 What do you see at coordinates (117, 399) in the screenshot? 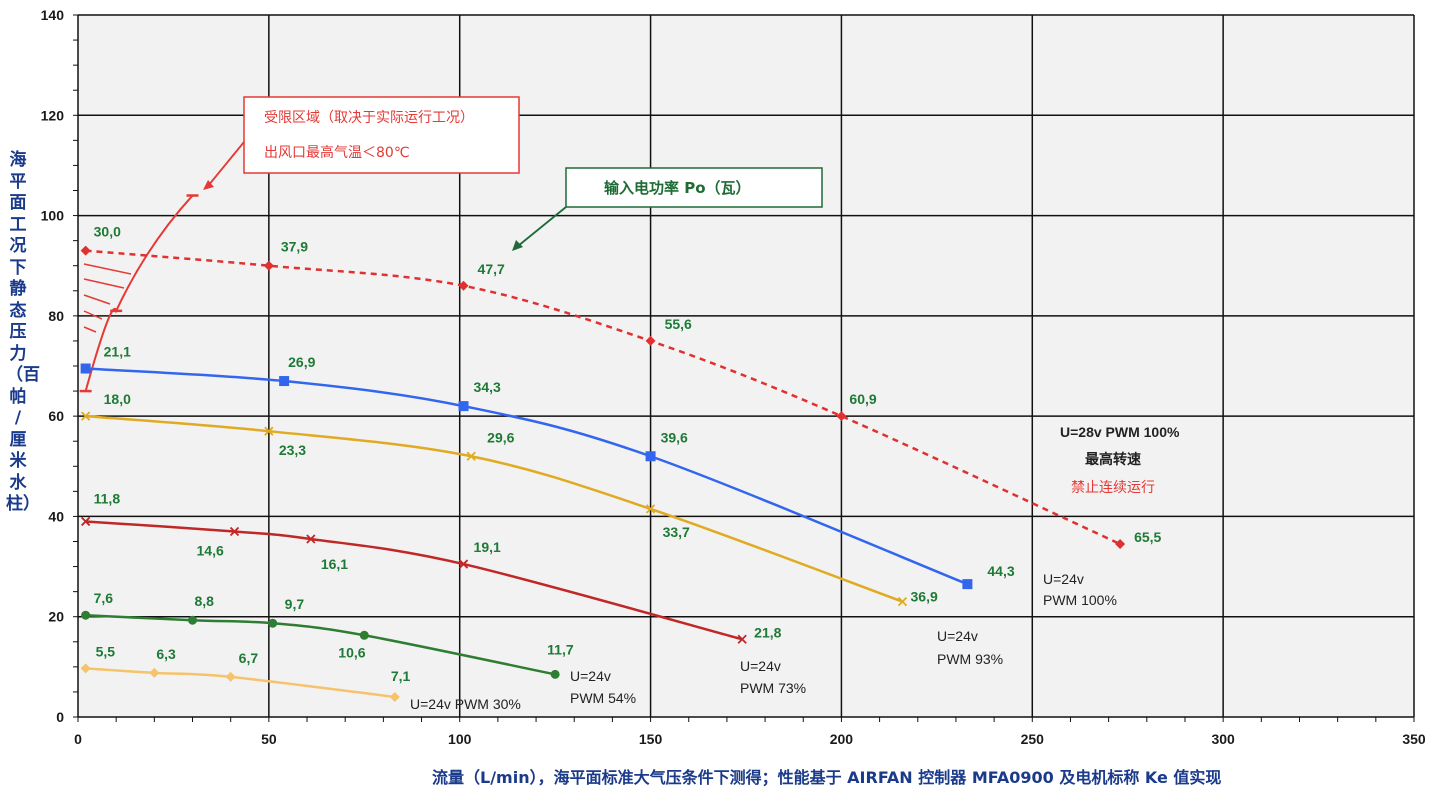
I see `series-2-label-0: 18,0` at bounding box center [117, 399].